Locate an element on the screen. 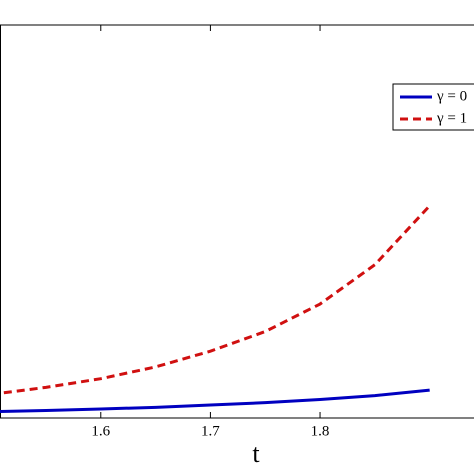 The width and height of the screenshot is (474, 474). legend-box is located at coordinates (433, 107).